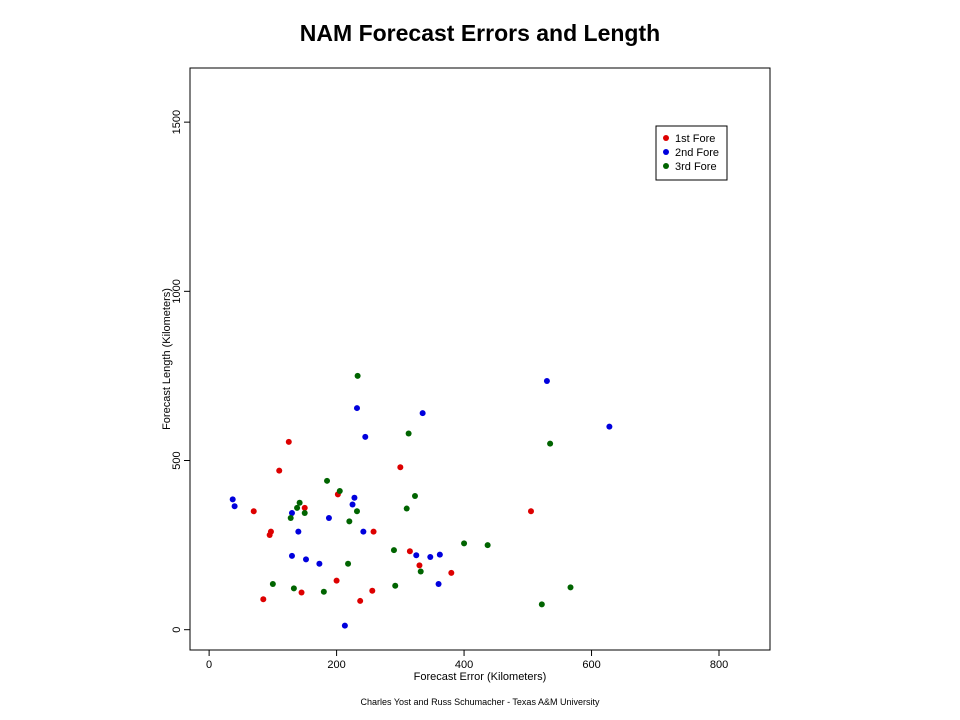  What do you see at coordinates (177, 291) in the screenshot?
I see `y-tick-label: 1000` at bounding box center [177, 291].